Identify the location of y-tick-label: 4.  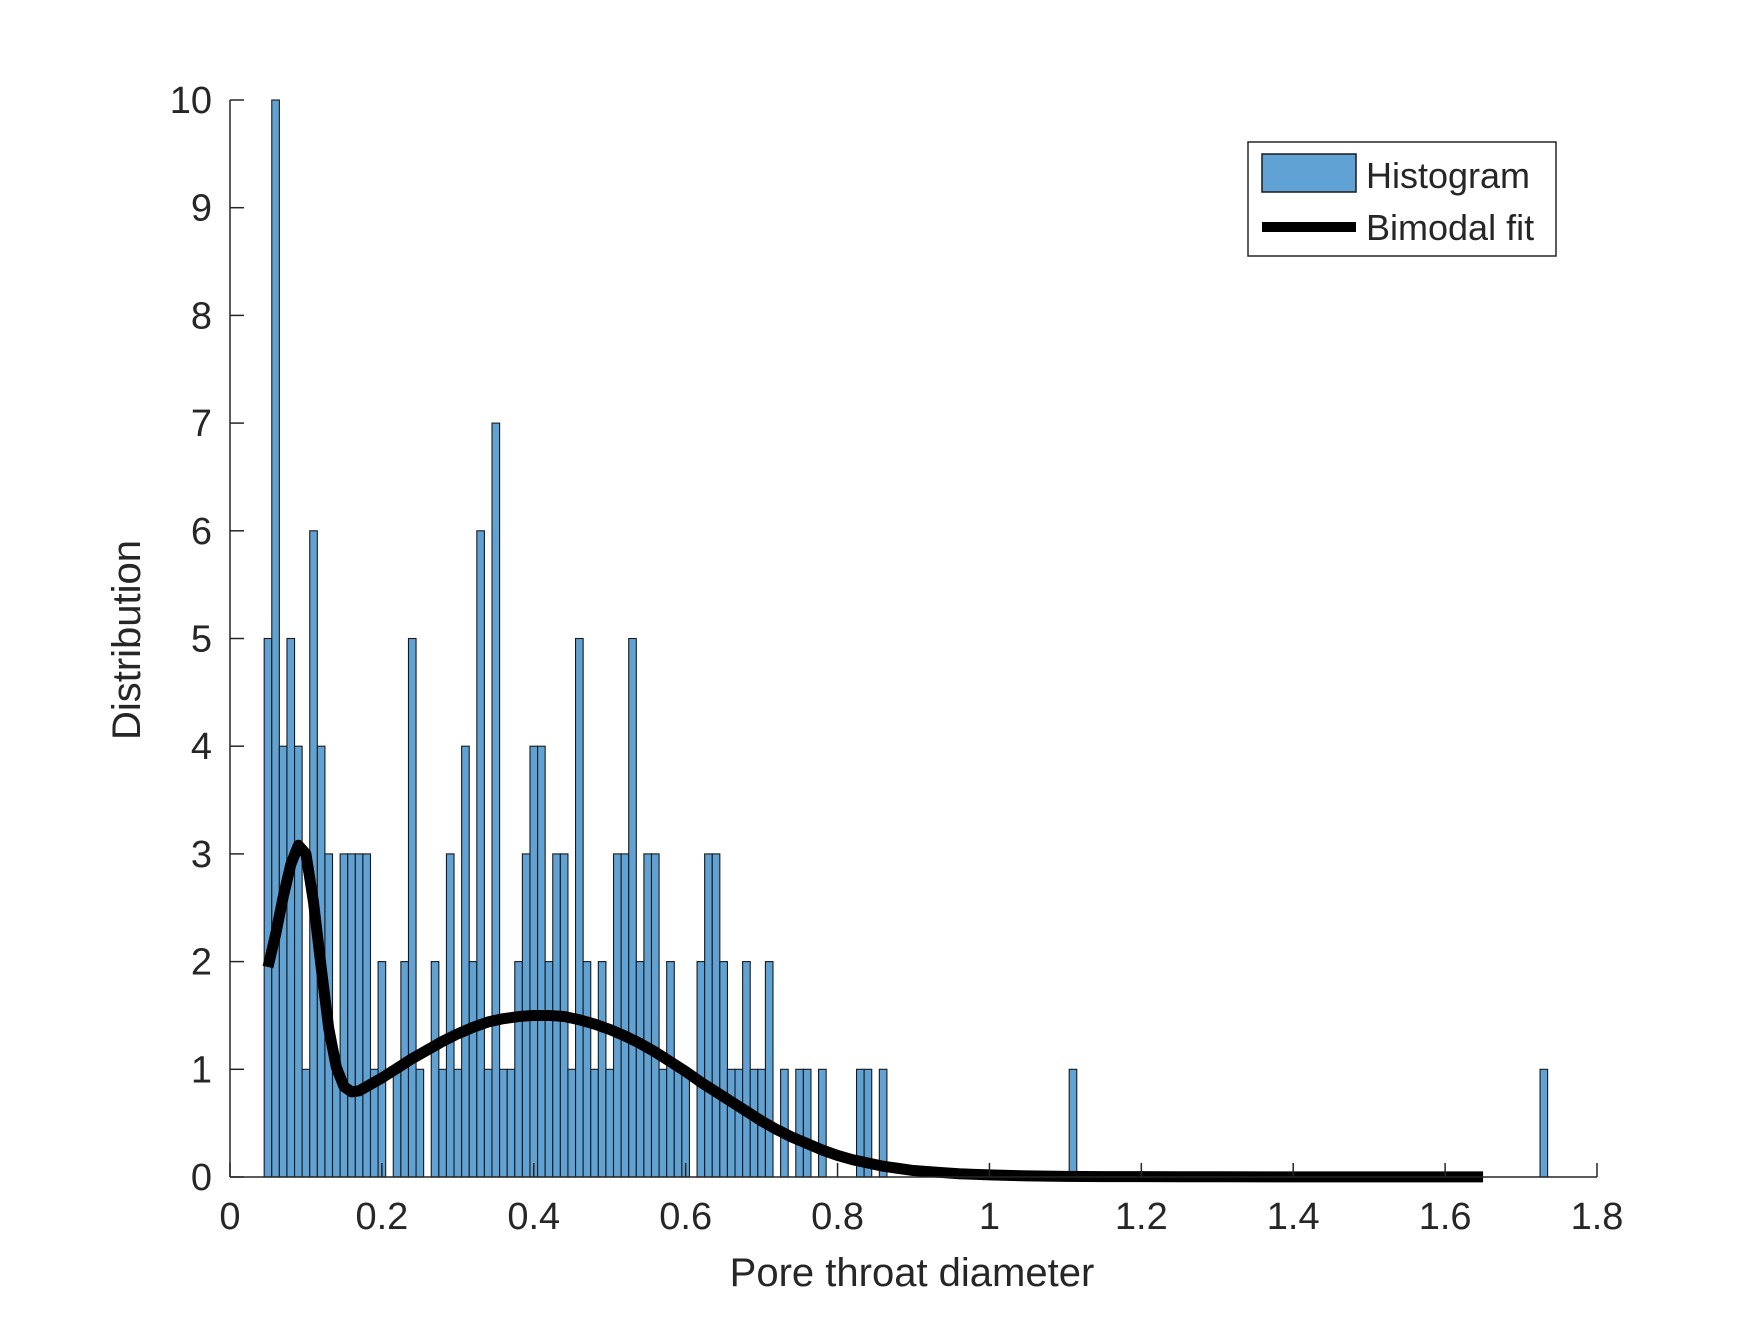
(201, 747).